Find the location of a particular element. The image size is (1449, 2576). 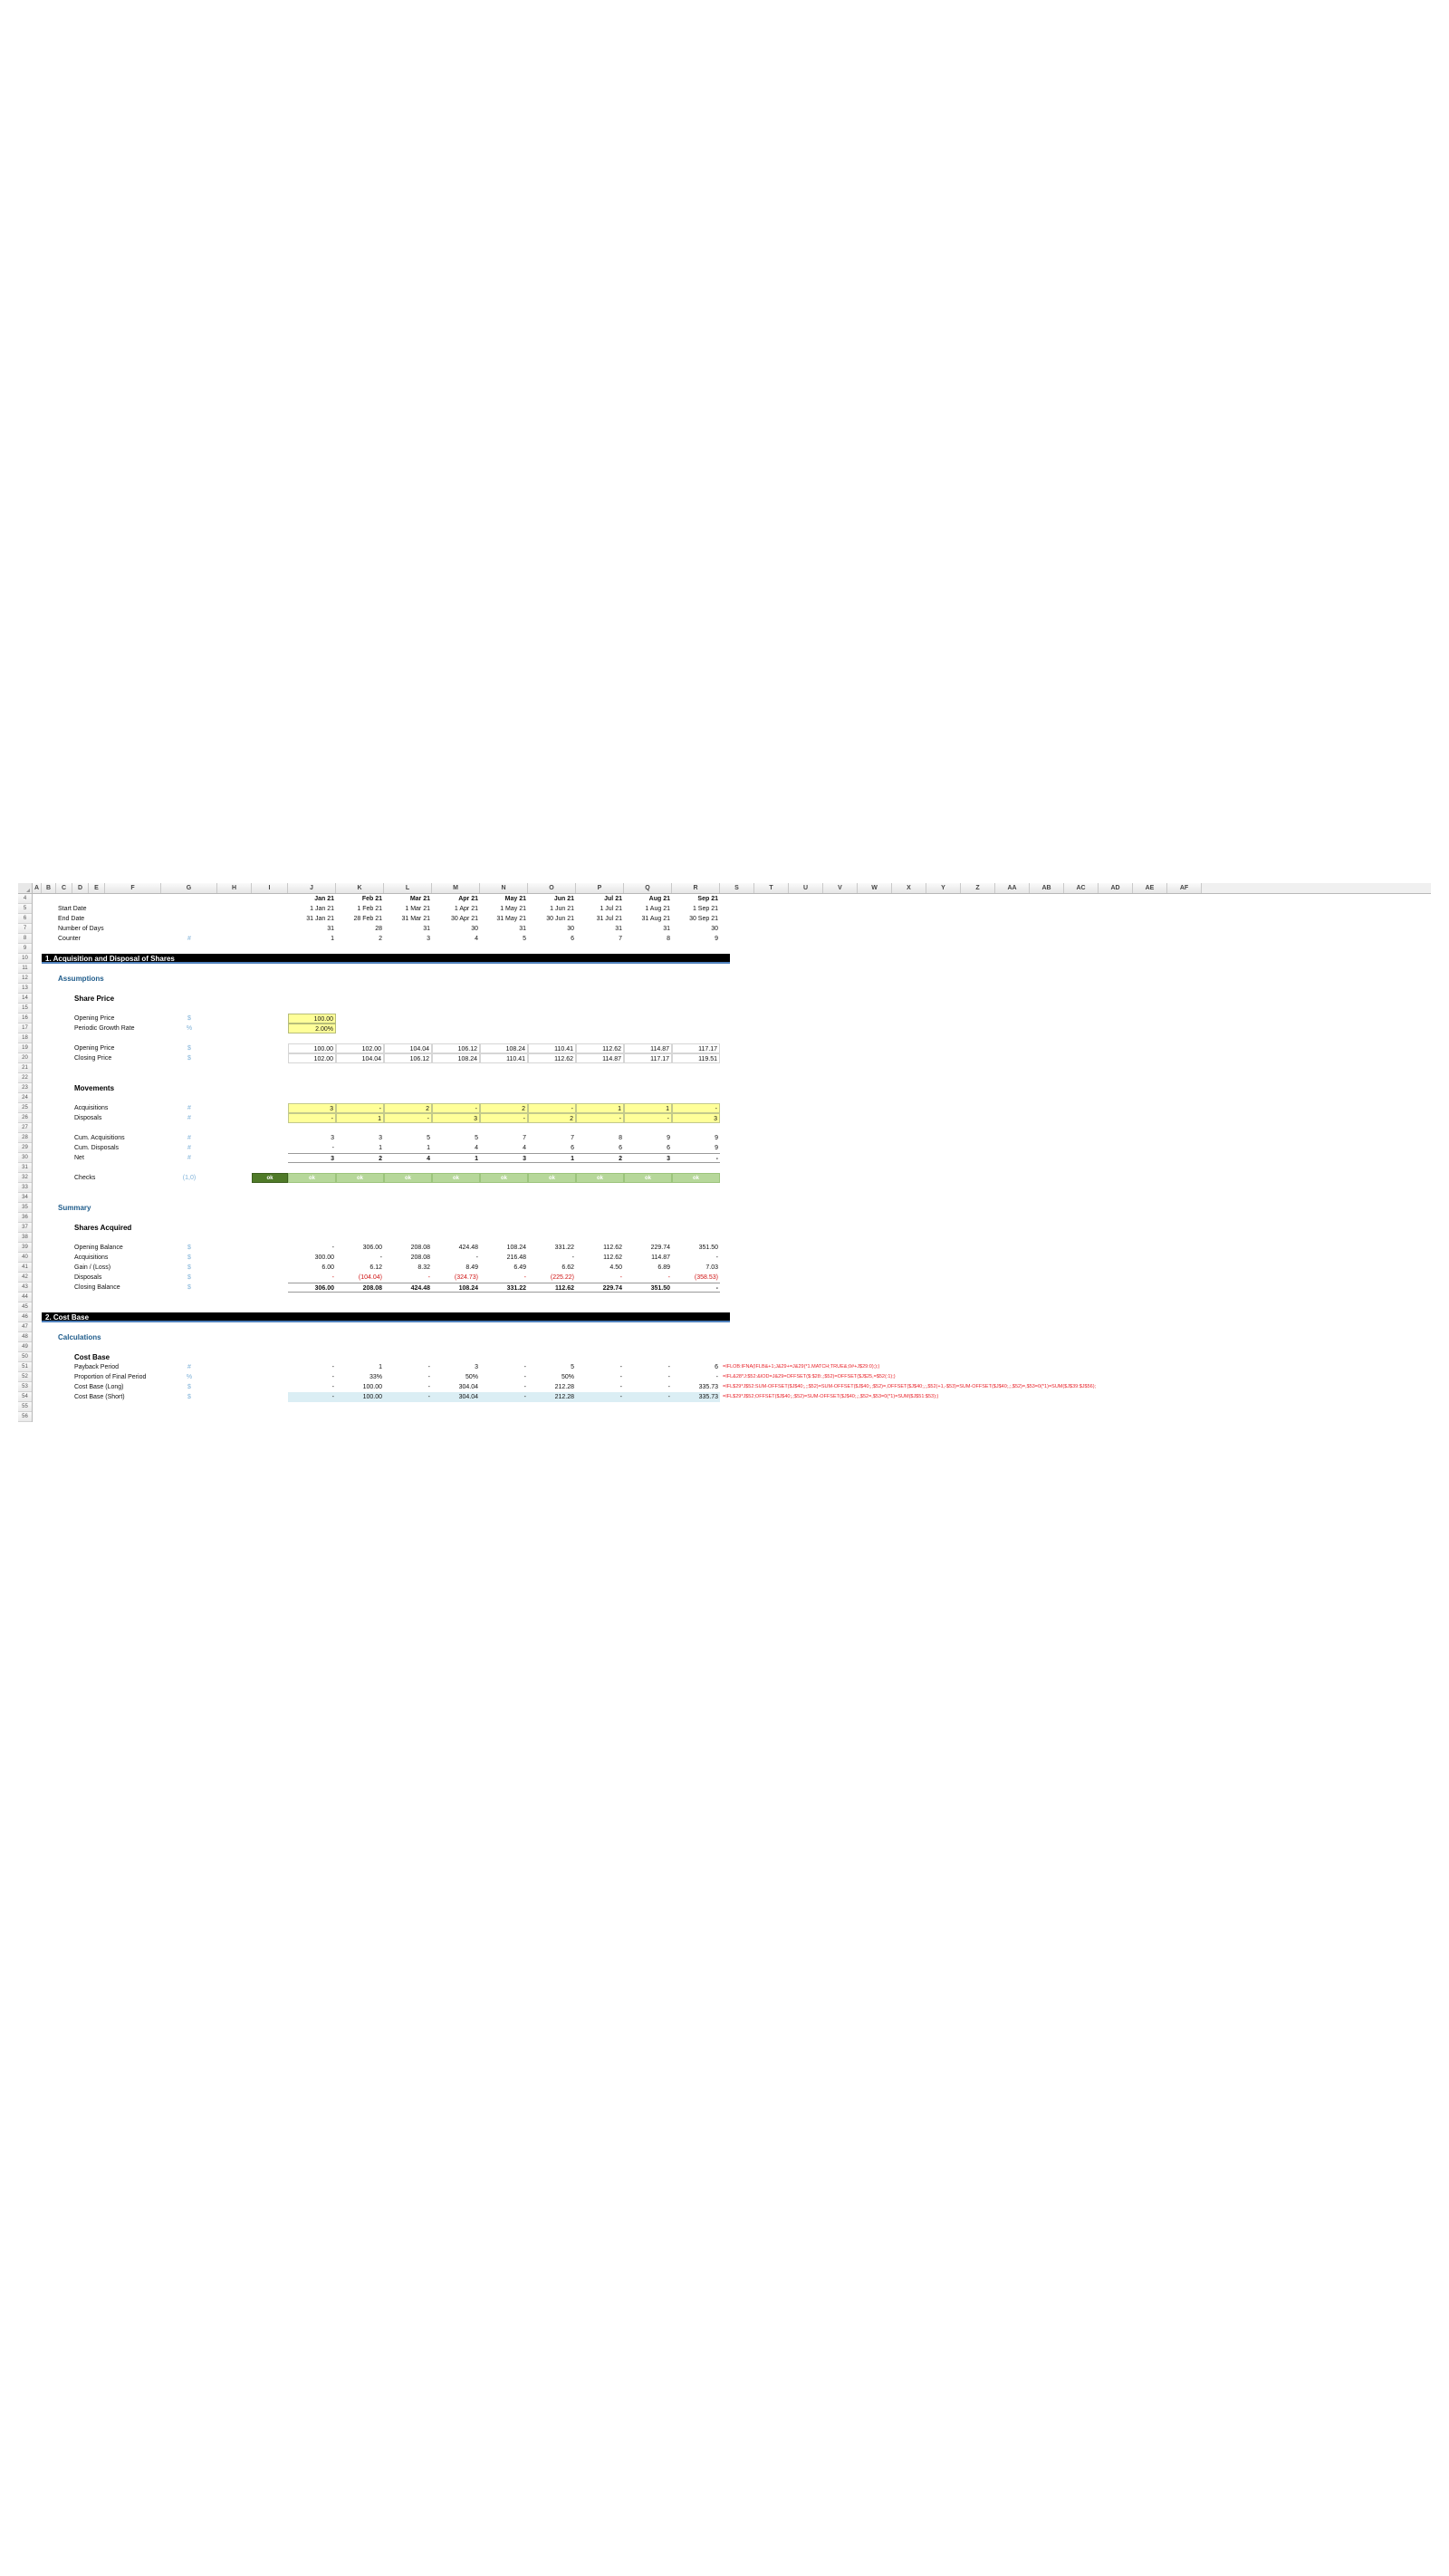

column-header-T: T is located at coordinates (771, 888).